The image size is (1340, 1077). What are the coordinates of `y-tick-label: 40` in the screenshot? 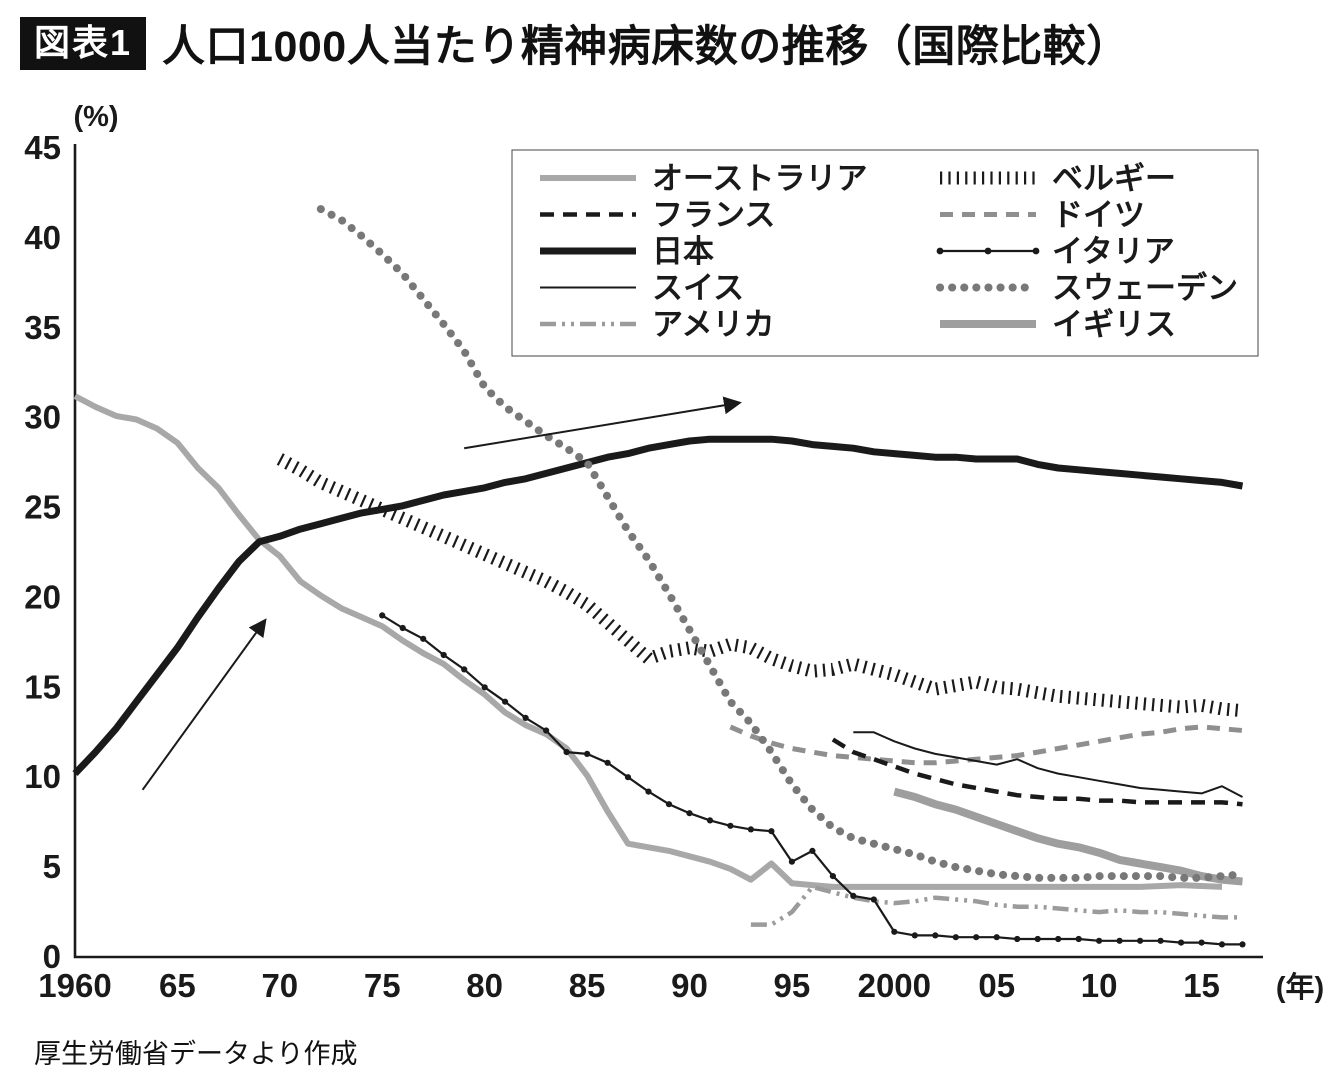 It's located at (42, 237).